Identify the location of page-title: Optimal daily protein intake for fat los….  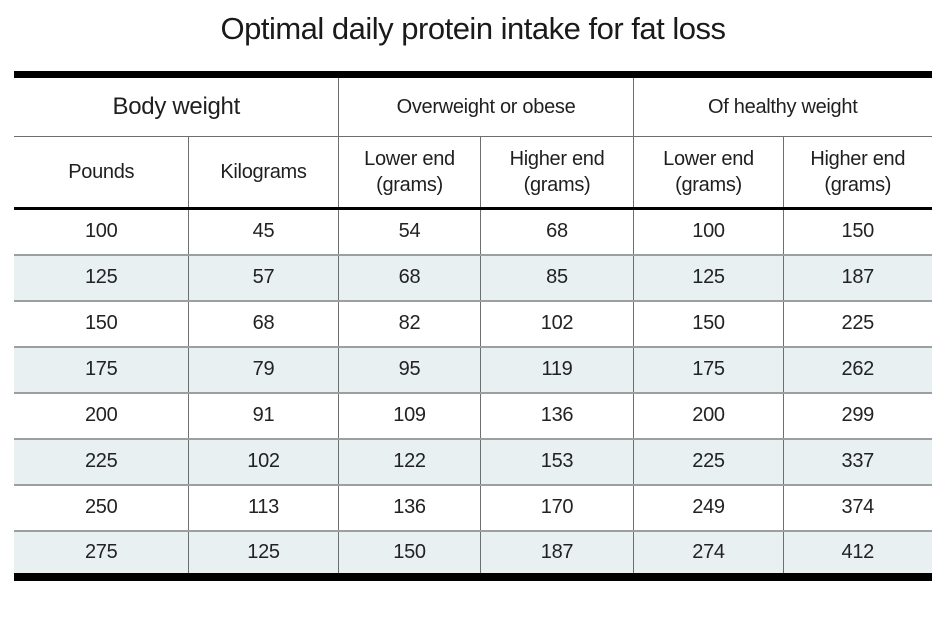
(473, 28).